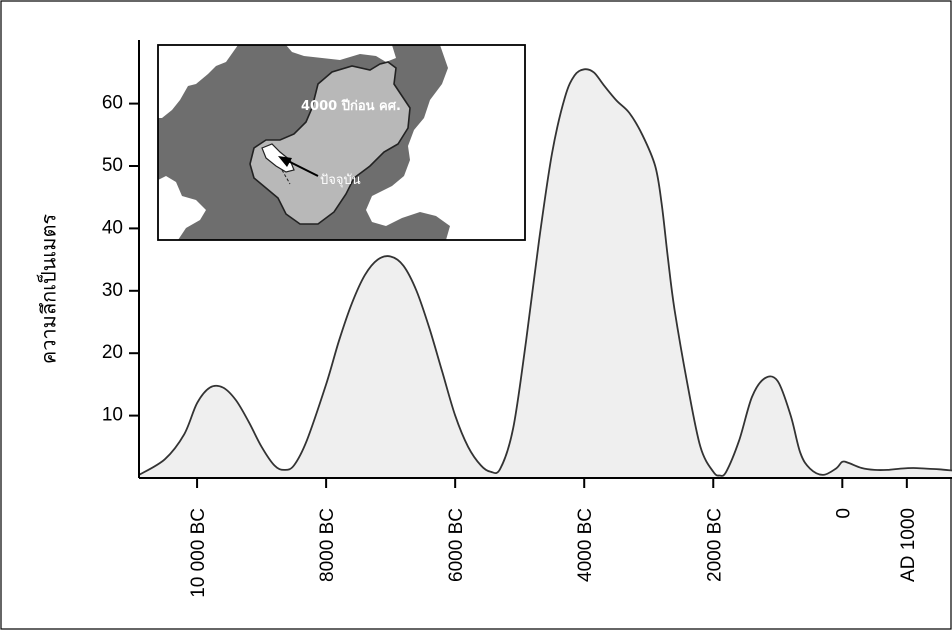 The width and height of the screenshot is (952, 630). I want to click on inset-white-region-top-left, so click(198, 81).